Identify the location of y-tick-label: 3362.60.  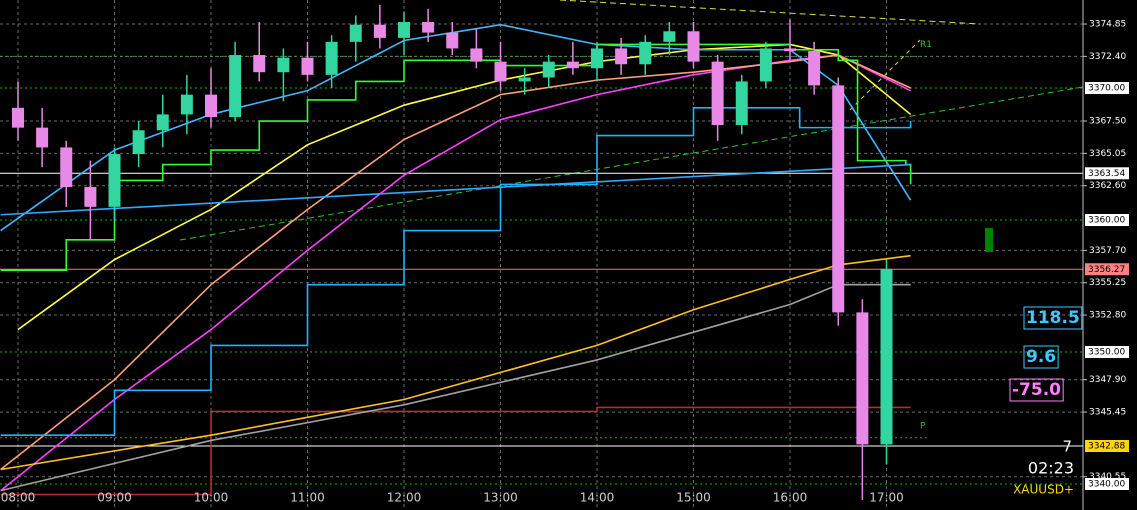
(1107, 186).